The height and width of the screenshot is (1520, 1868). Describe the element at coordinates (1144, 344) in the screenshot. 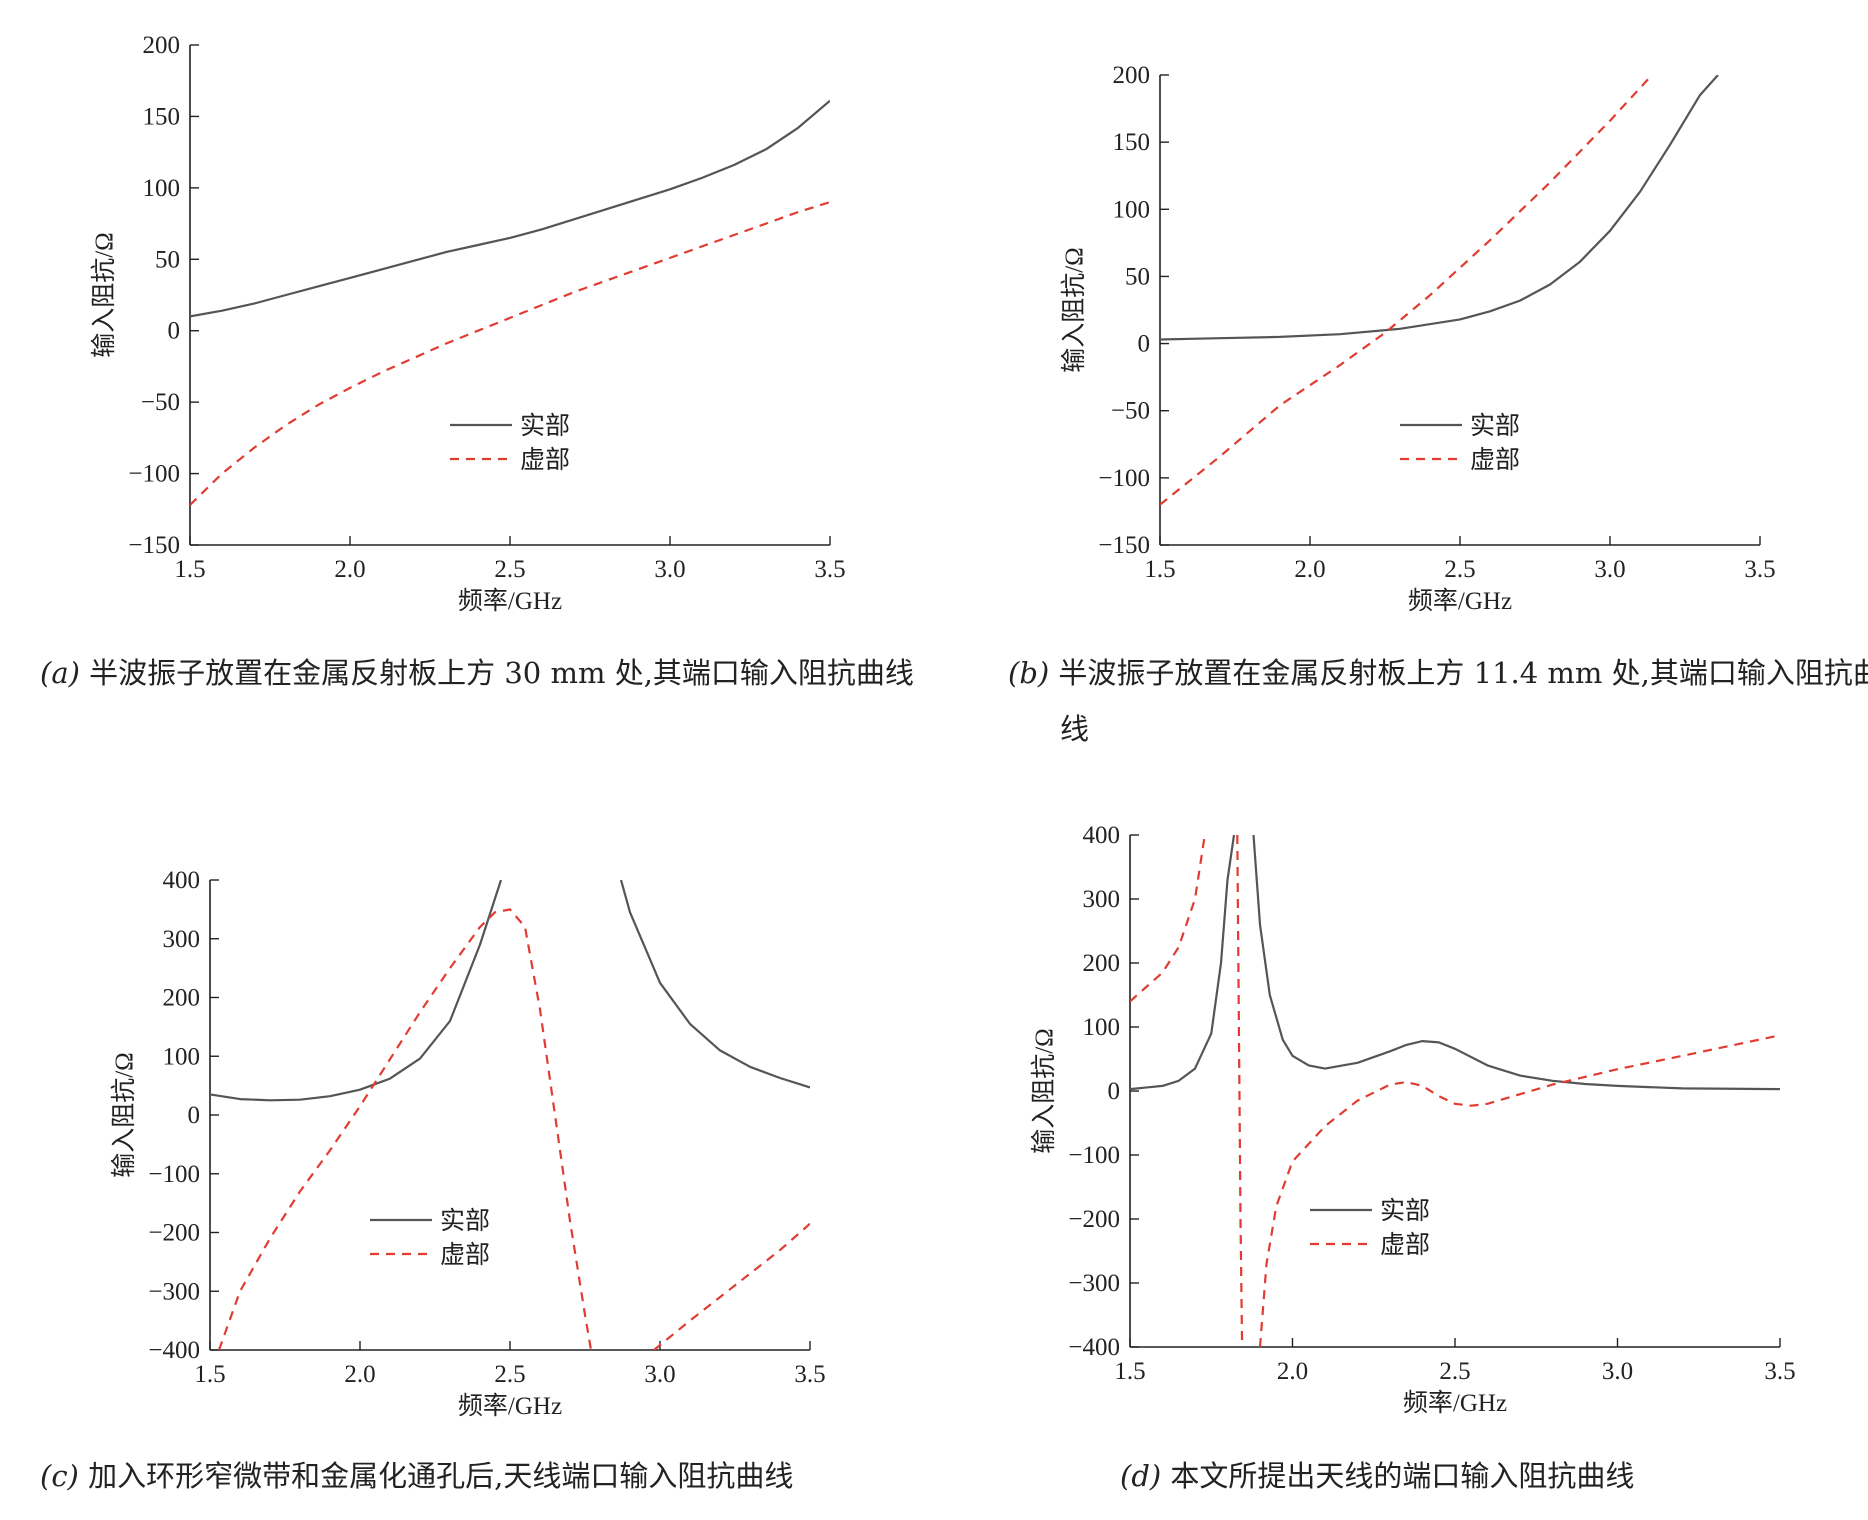

I see `chart-b-y-tick-label: 0` at that location.